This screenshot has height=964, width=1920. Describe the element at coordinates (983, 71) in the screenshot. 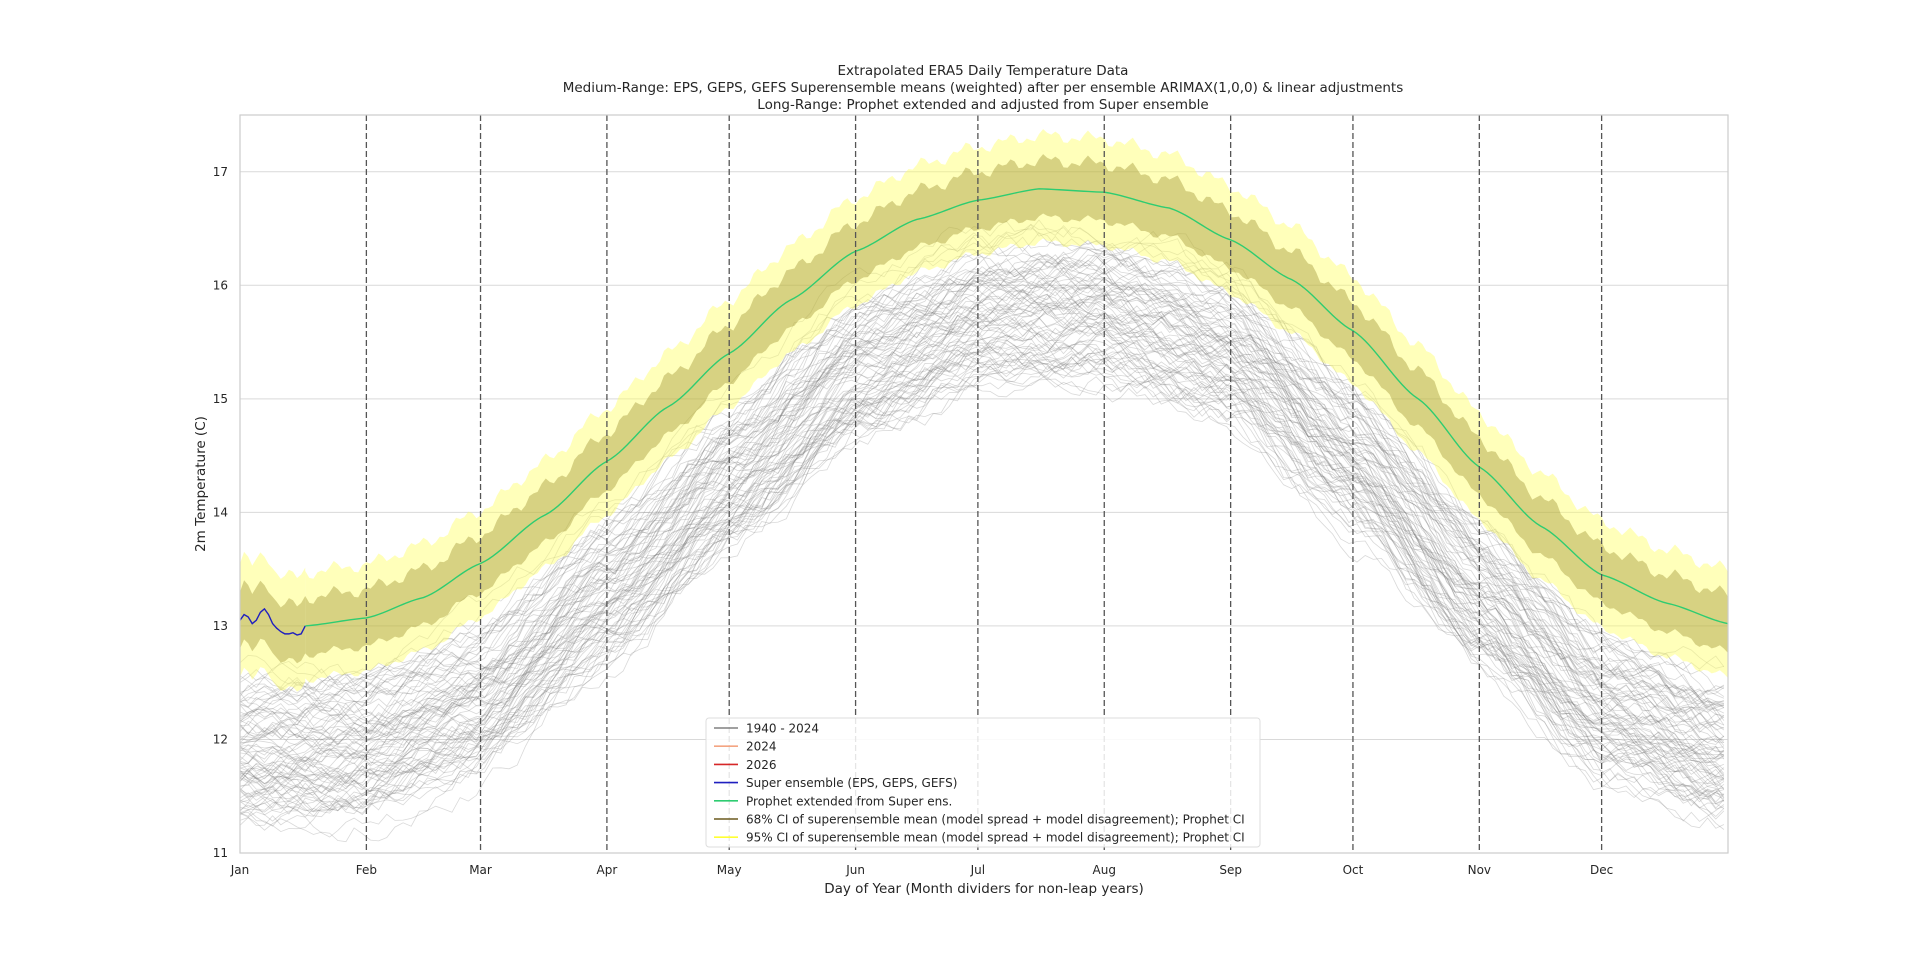

I see `title-line-1: Extrapolated ERA5 Daily Temperature Data` at that location.